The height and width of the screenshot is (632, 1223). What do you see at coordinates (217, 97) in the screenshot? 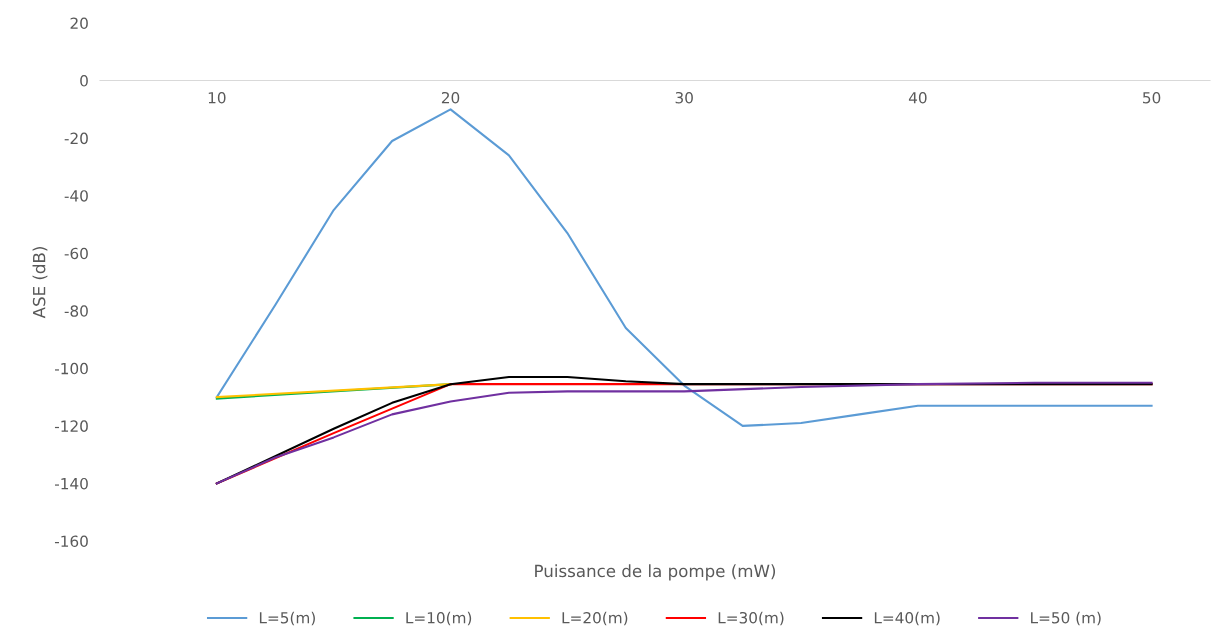
I see `x-tick-label: 10` at bounding box center [217, 97].